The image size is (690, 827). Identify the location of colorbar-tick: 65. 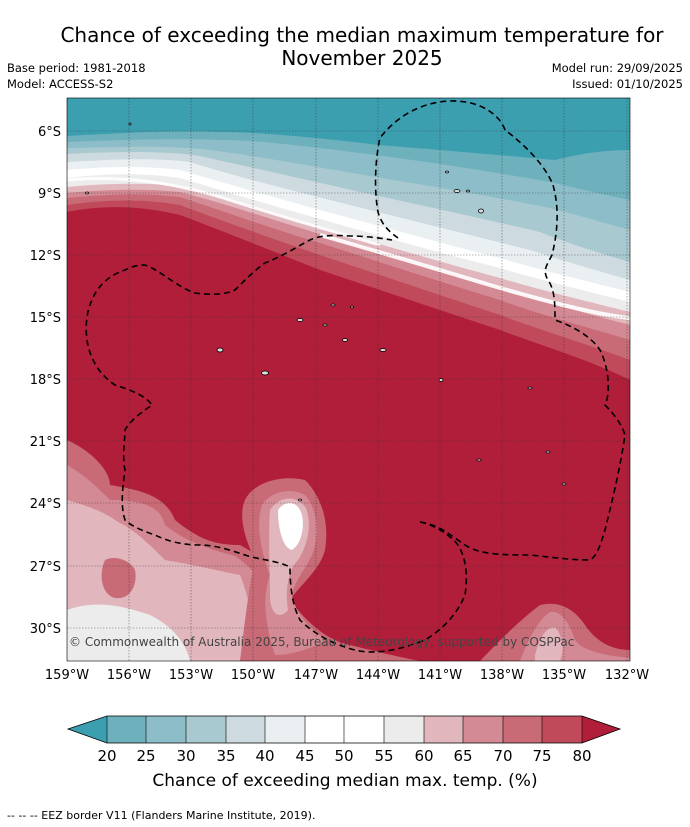
(462, 756).